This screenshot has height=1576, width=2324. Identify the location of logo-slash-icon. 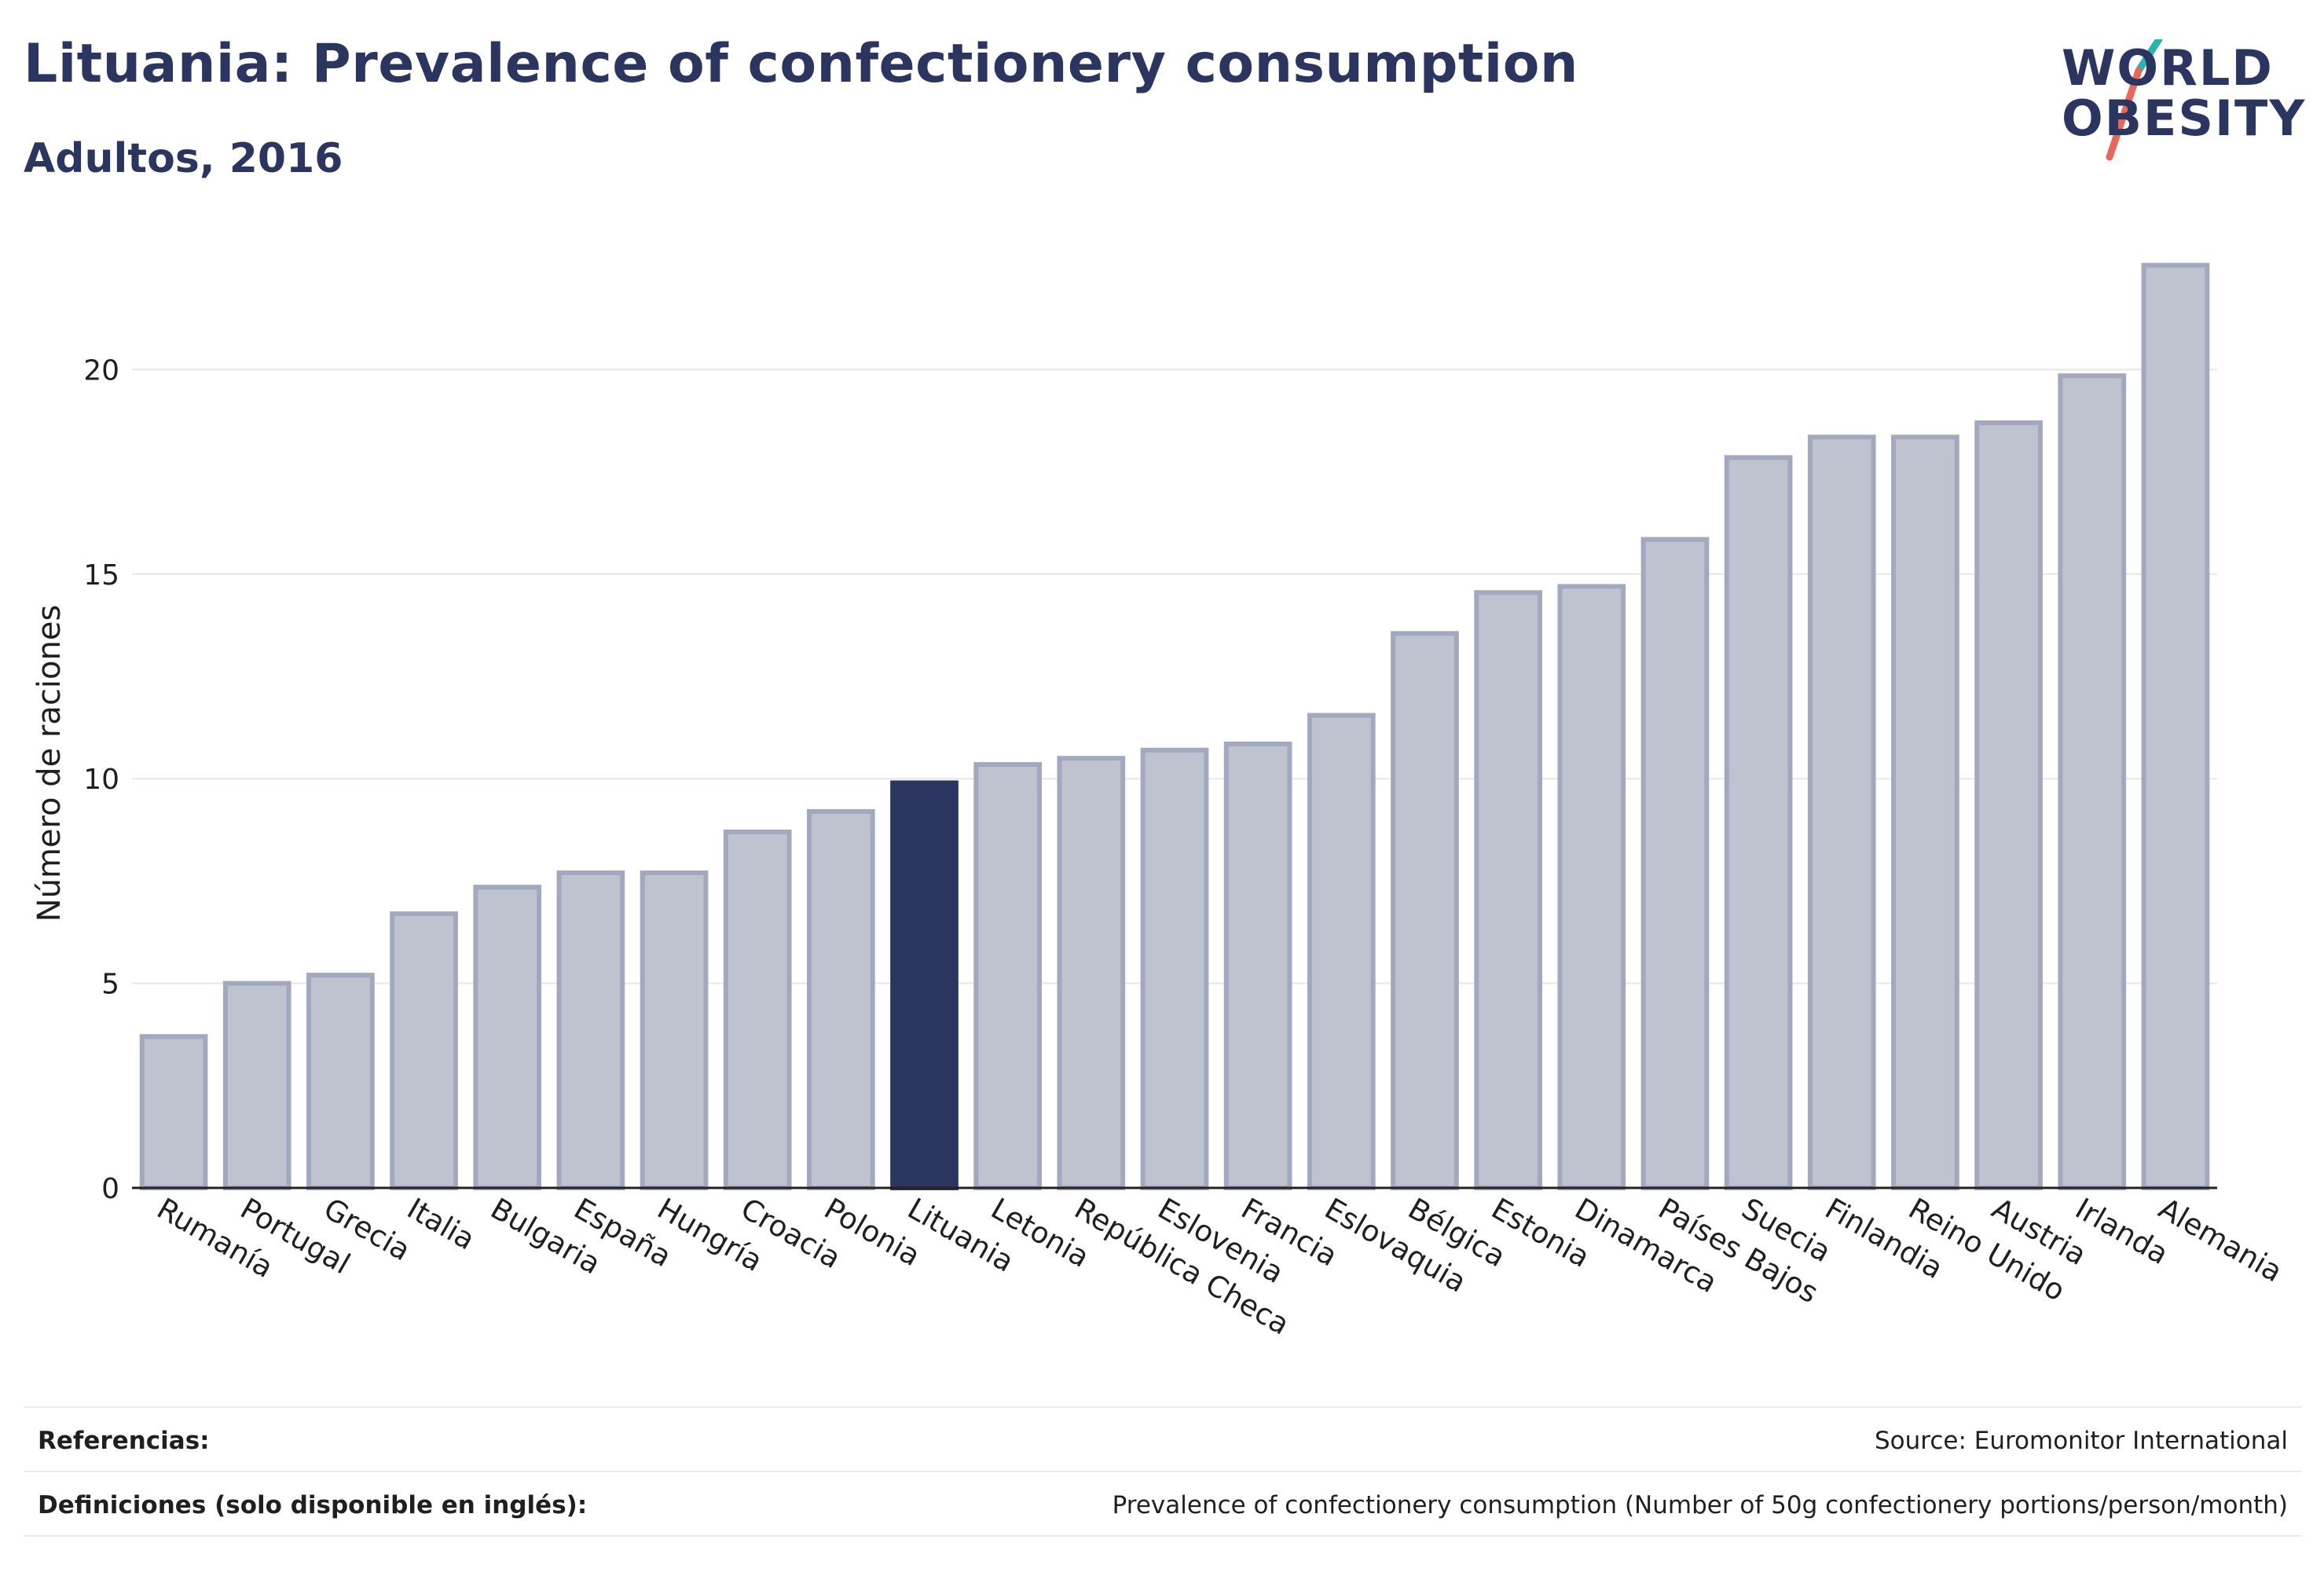
(2134, 100).